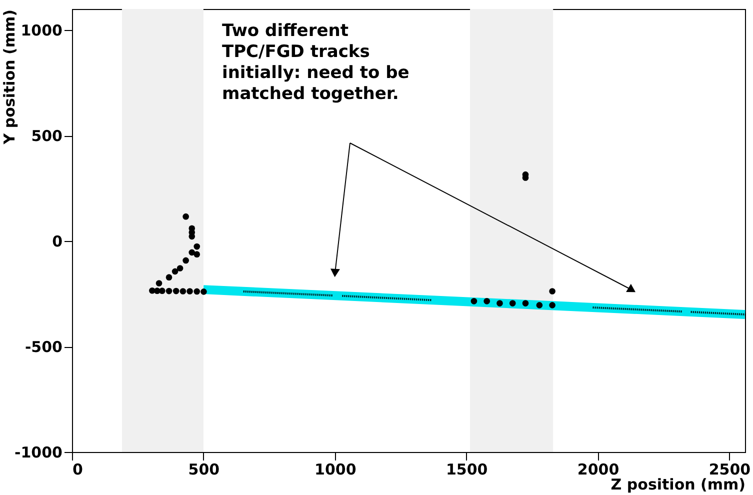 This screenshot has width=753, height=495. Describe the element at coordinates (57, 241) in the screenshot. I see `y-tick-label: 0` at that location.